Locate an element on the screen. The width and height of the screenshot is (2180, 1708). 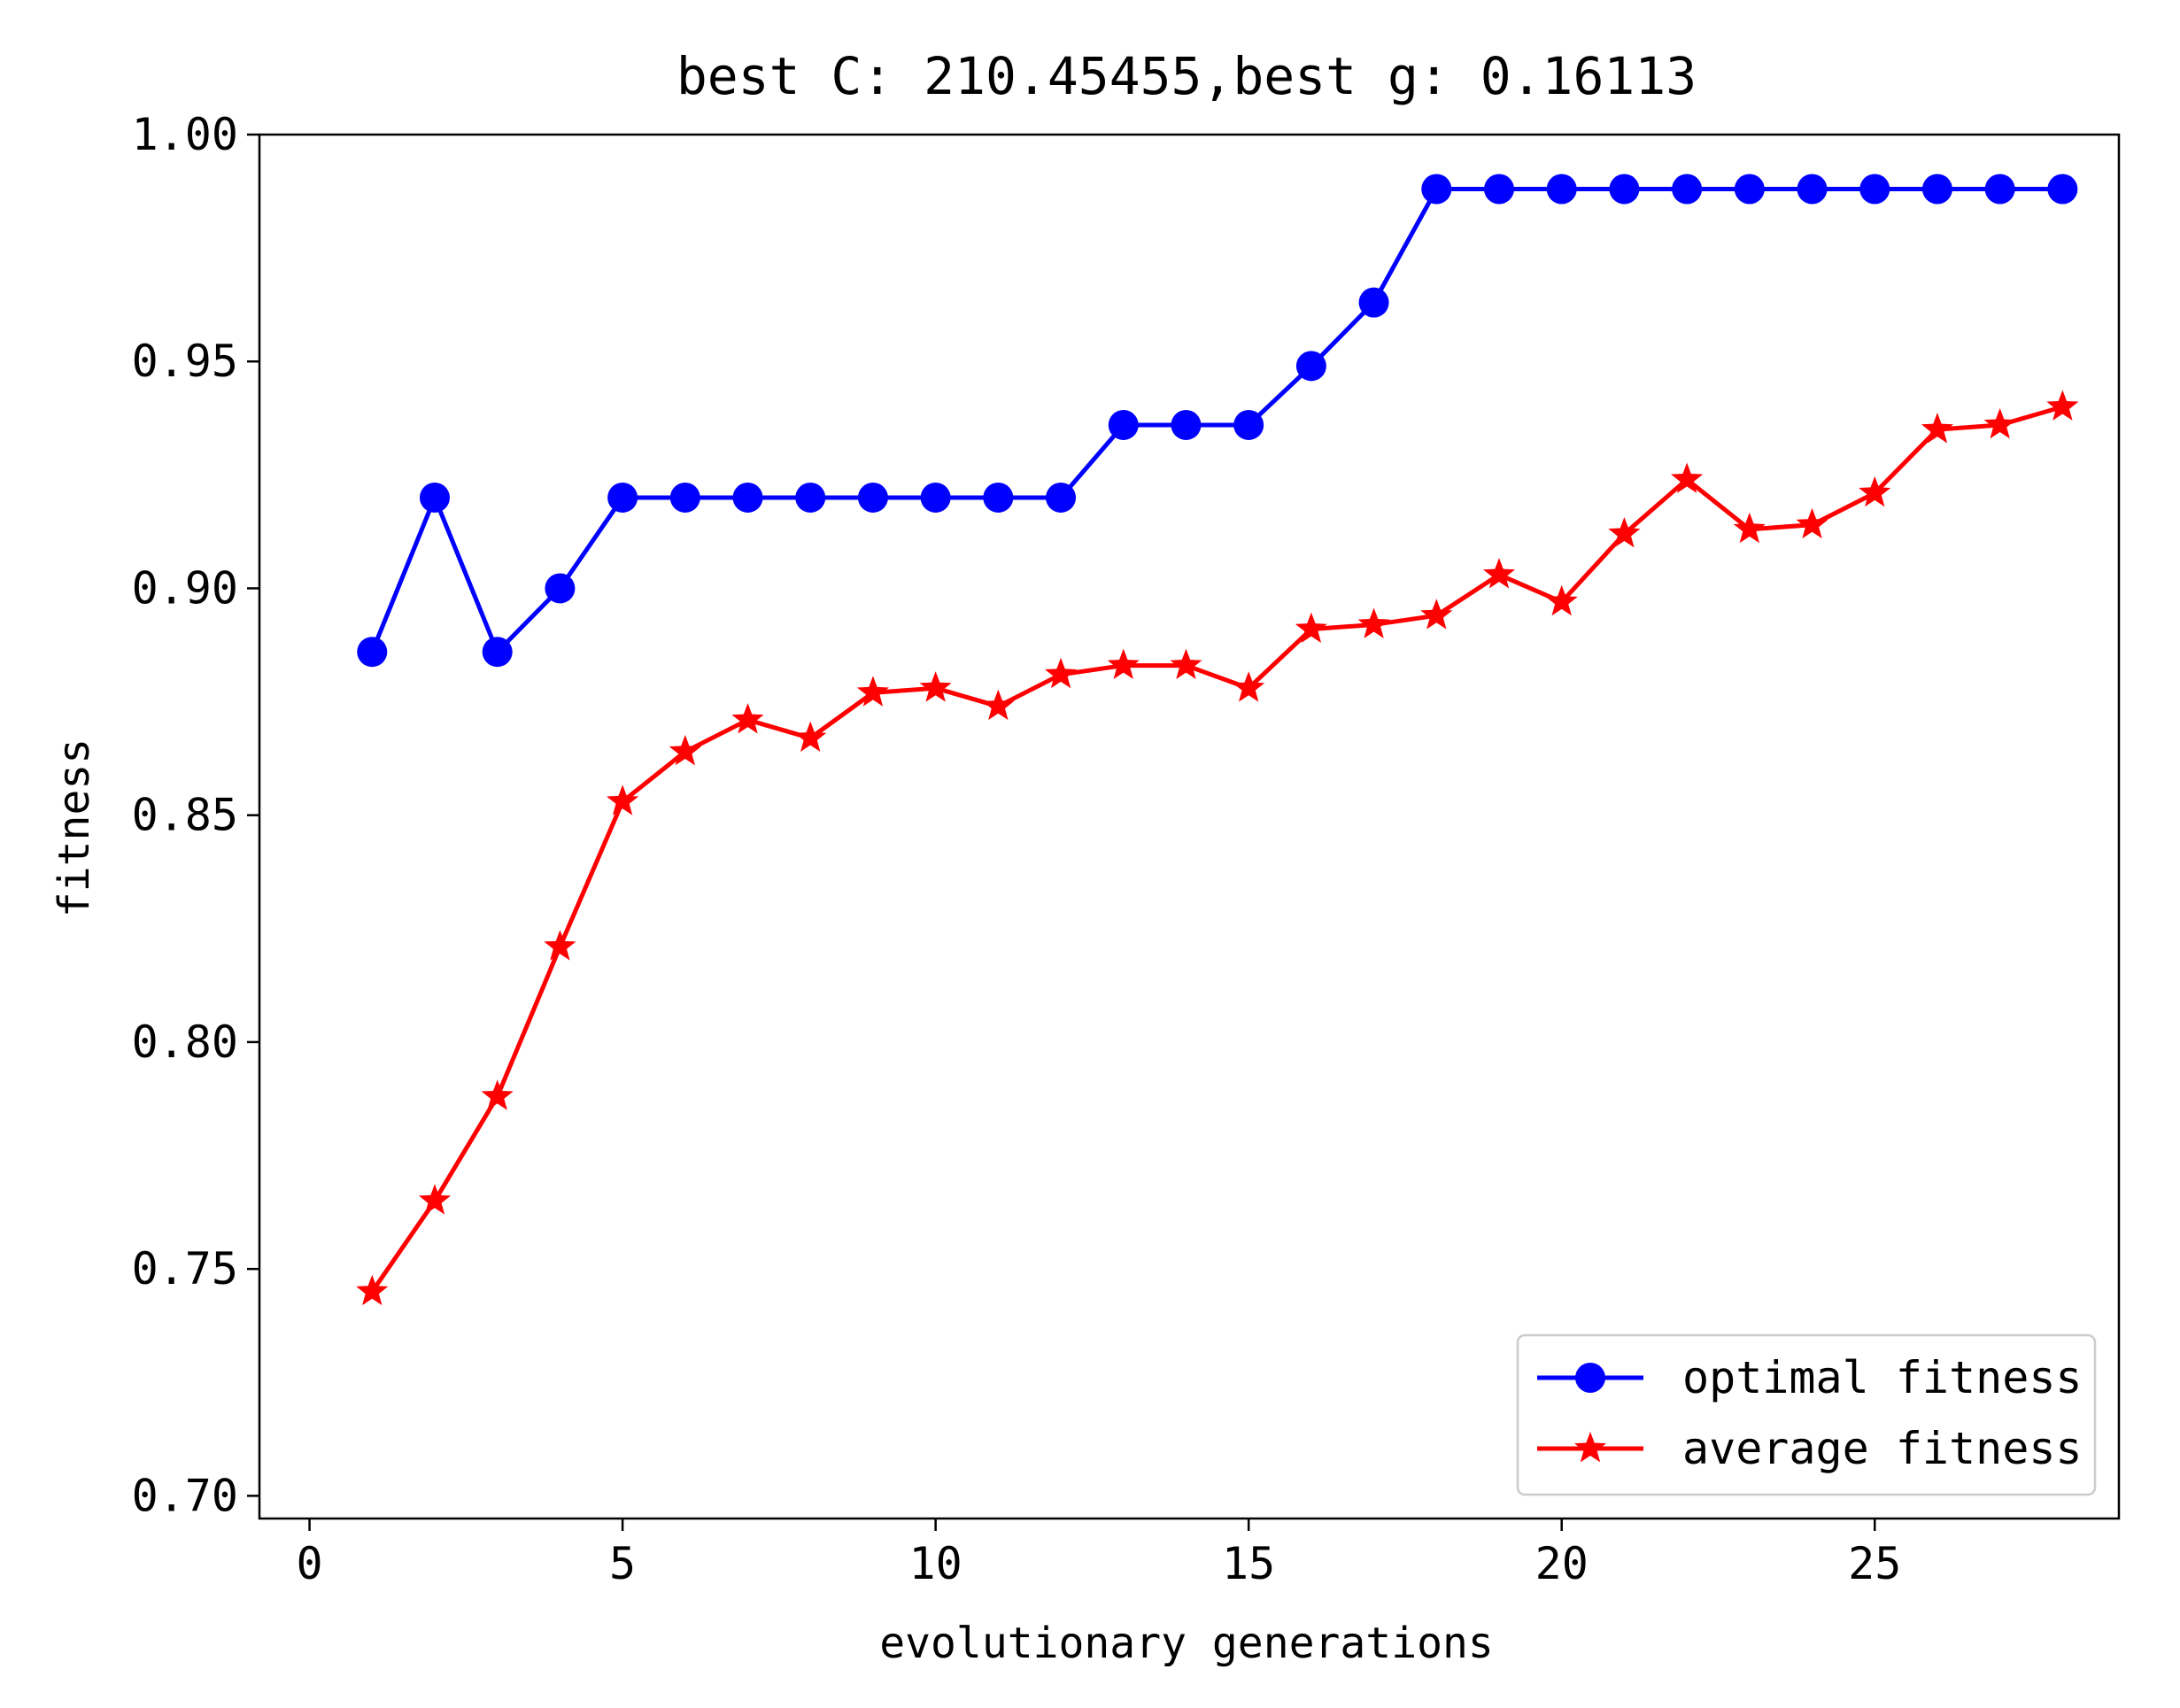
y-tick-label: 1.00 is located at coordinates (185, 134).